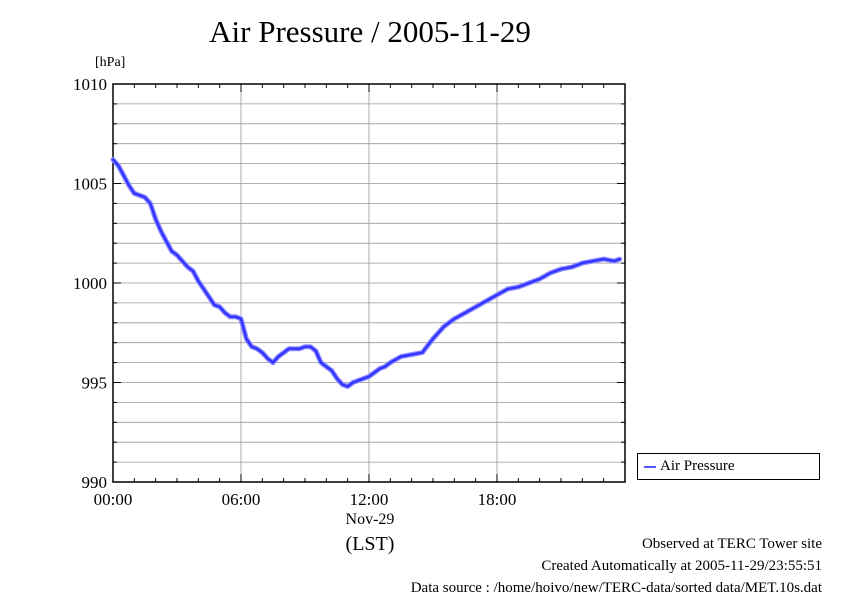  Describe the element at coordinates (369, 499) in the screenshot. I see `x-tick-label: 12:00` at that location.